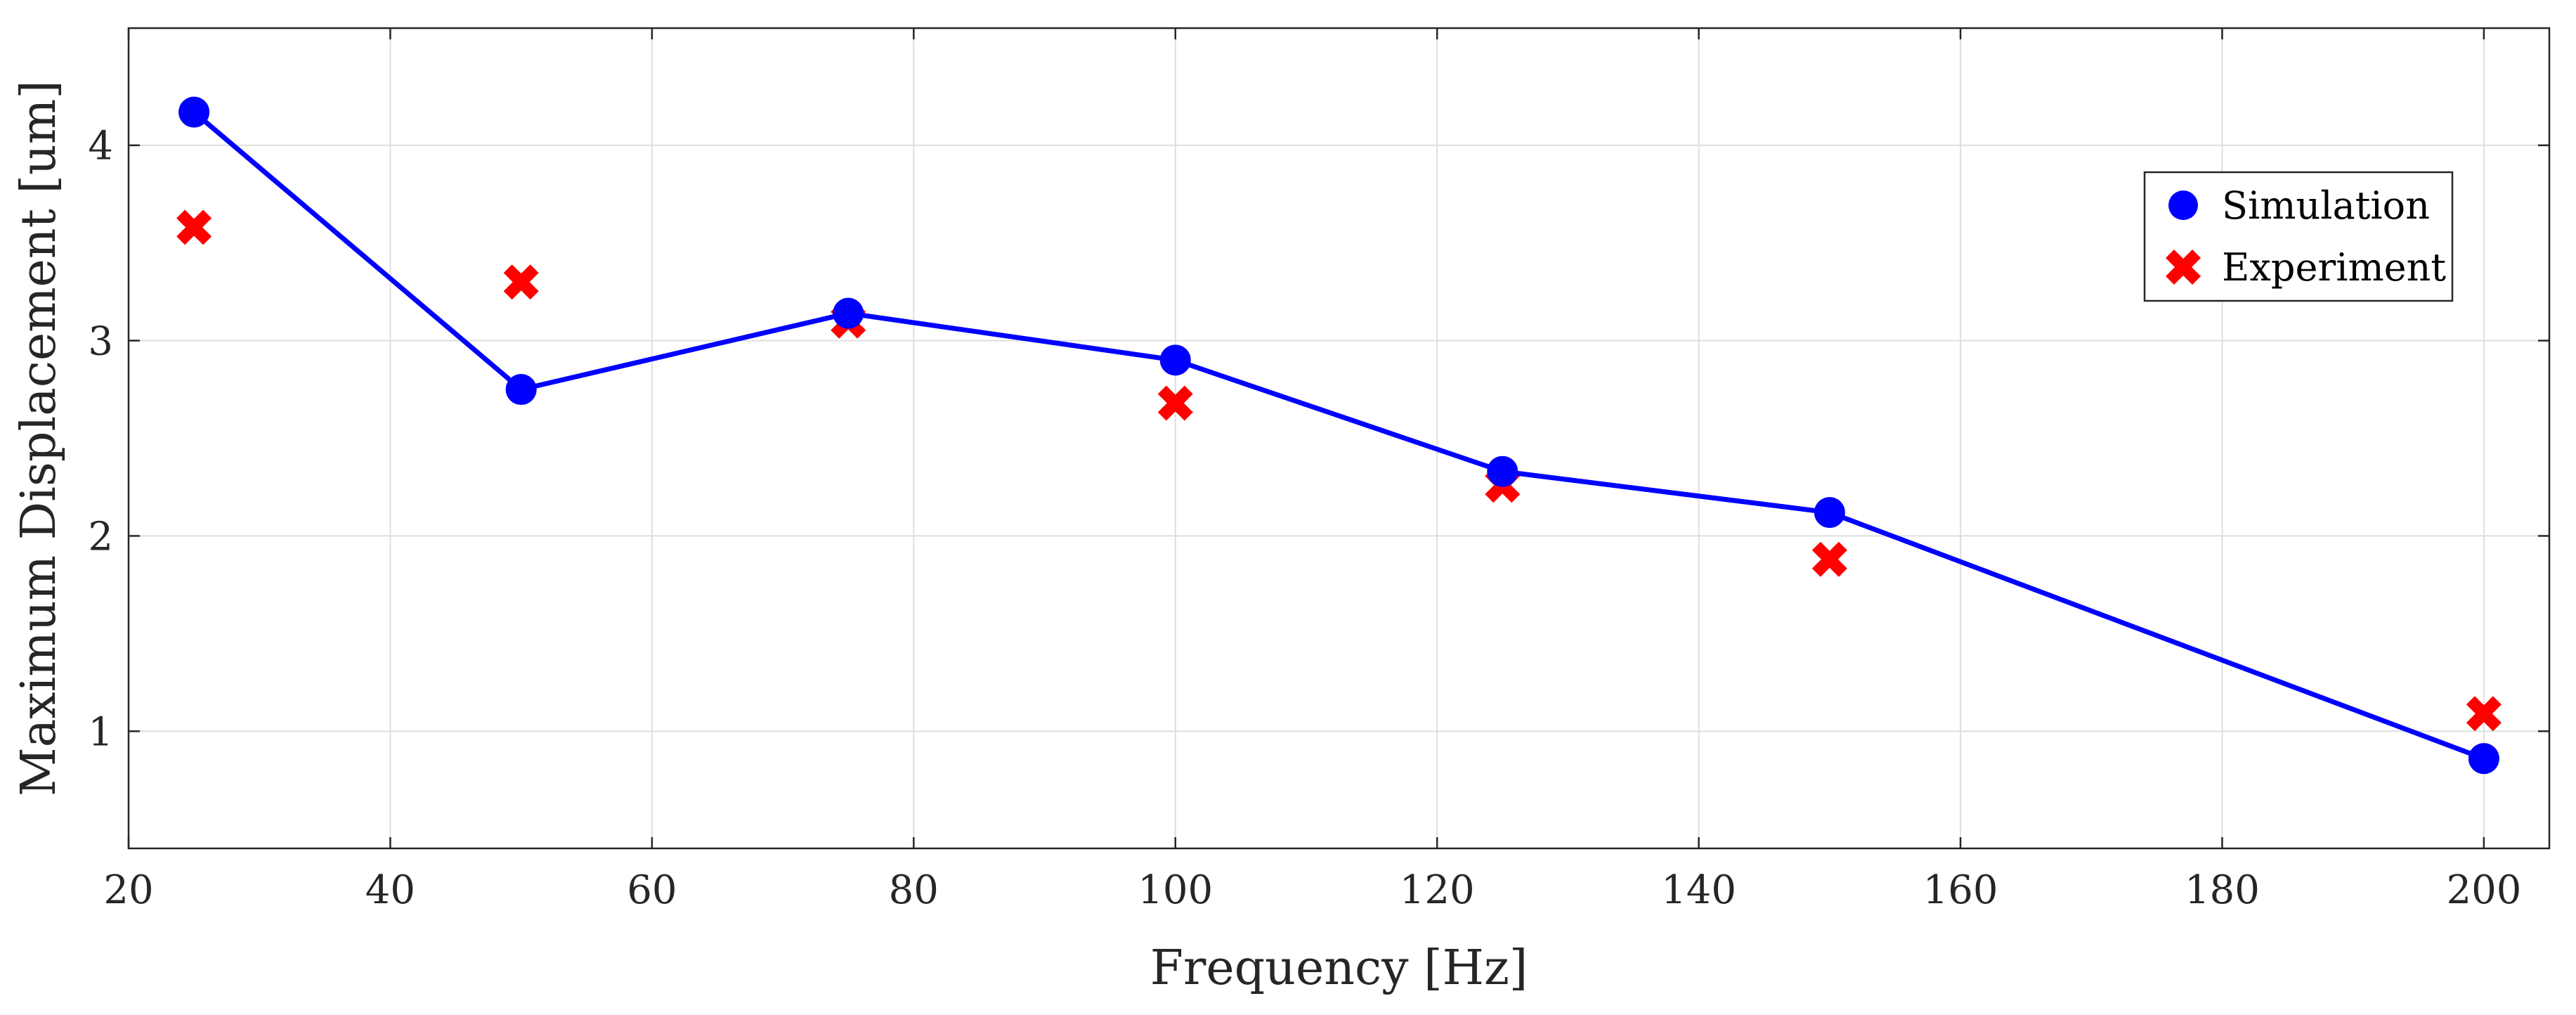  Describe the element at coordinates (1437, 890) in the screenshot. I see `x-tick-label: 120` at that location.